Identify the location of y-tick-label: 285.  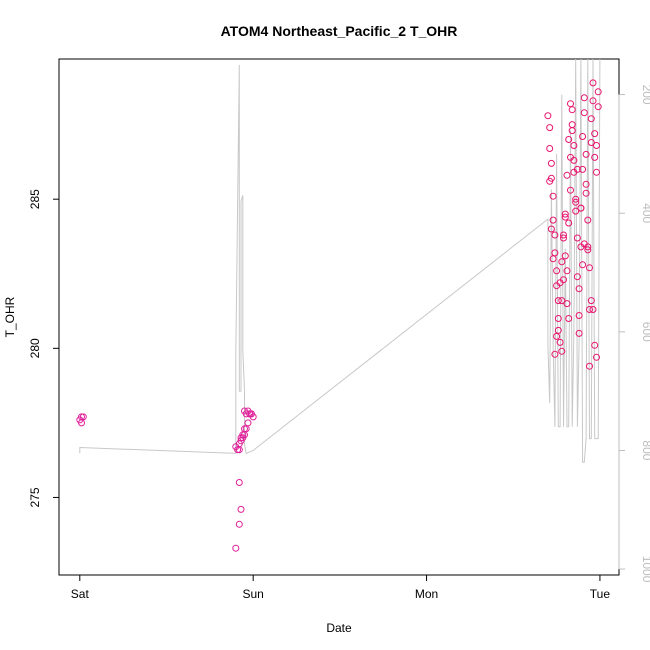
(35, 199).